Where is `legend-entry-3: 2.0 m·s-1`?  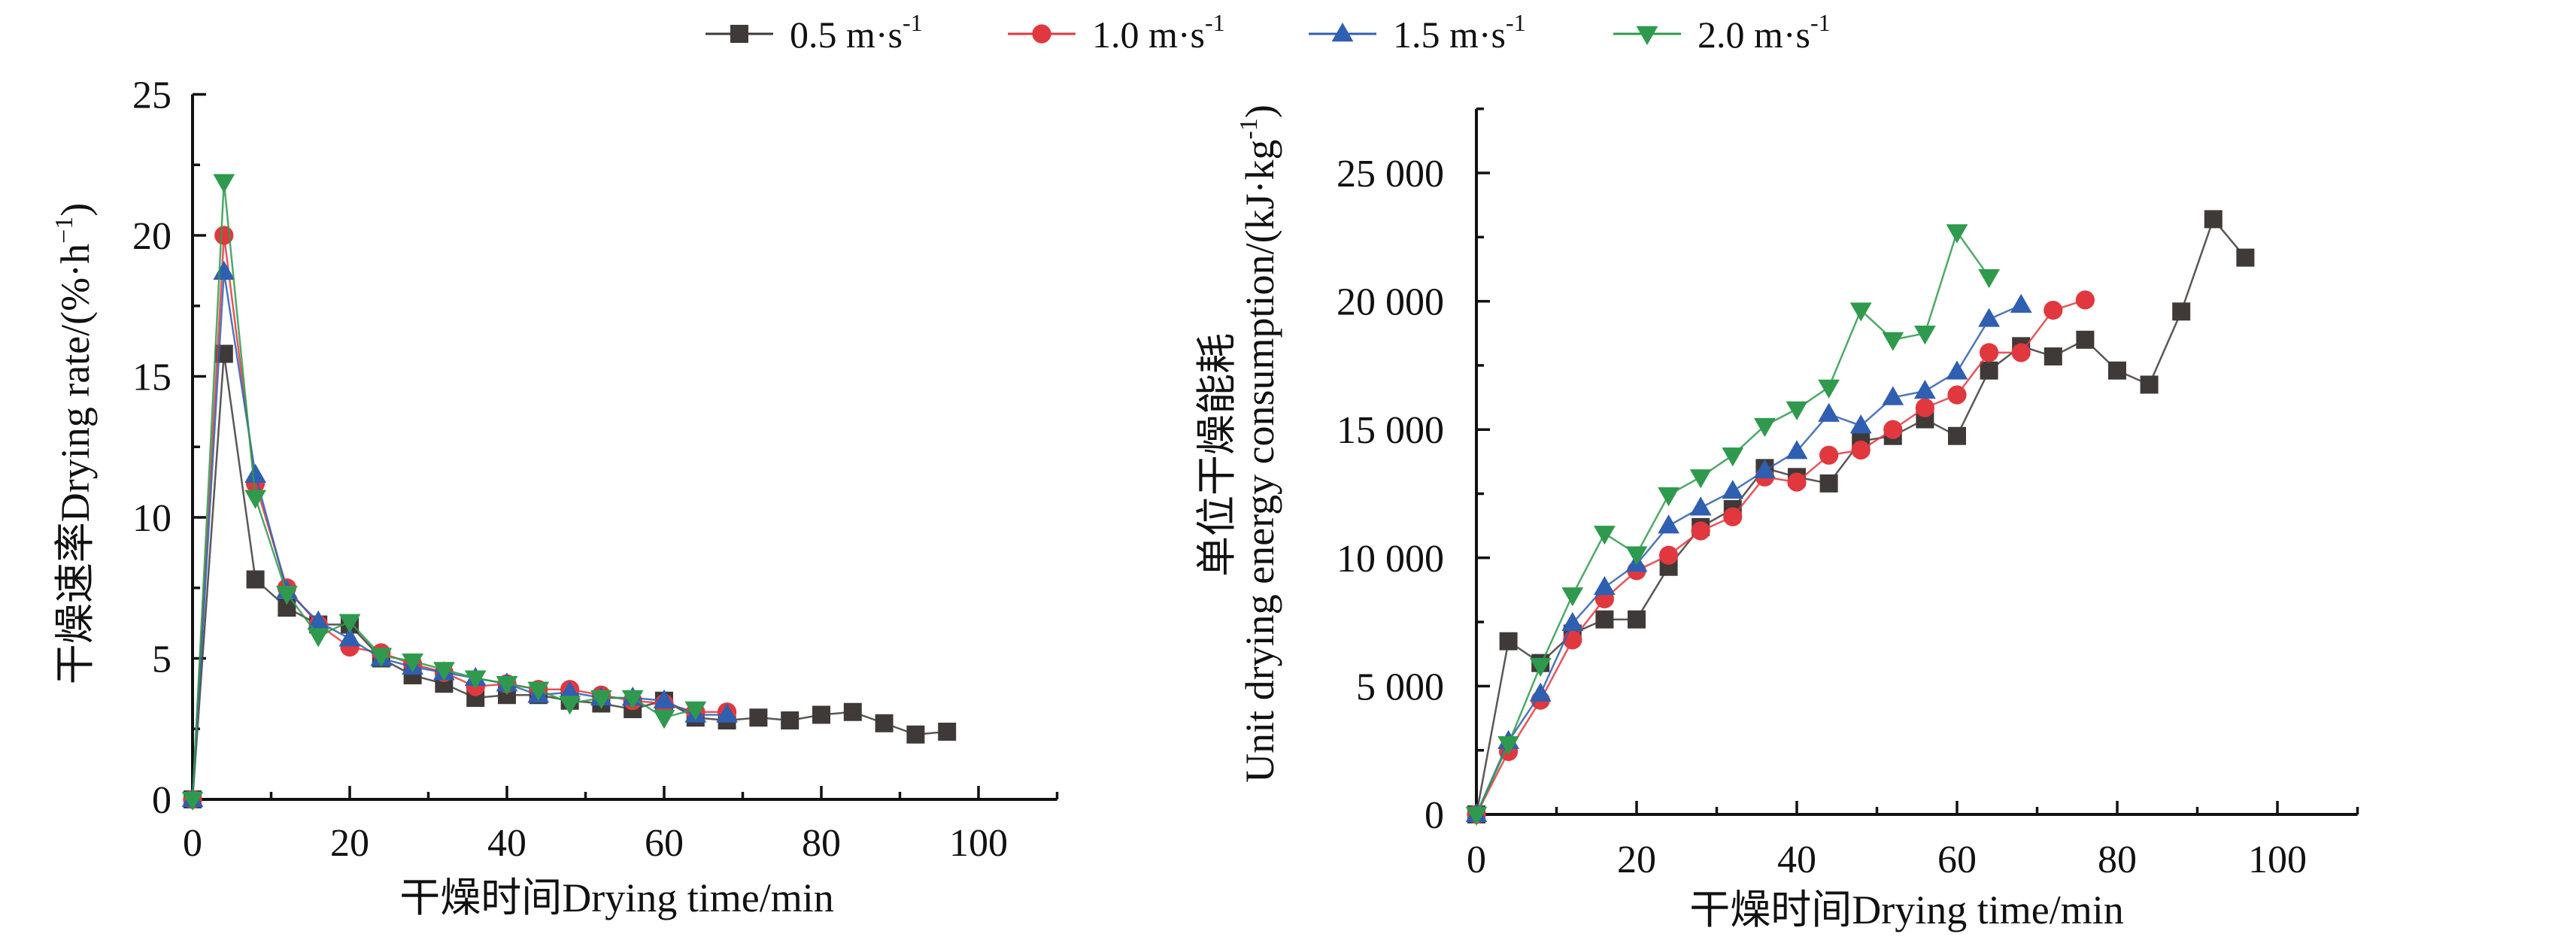
legend-entry-3: 2.0 m·s-1 is located at coordinates (1722, 32).